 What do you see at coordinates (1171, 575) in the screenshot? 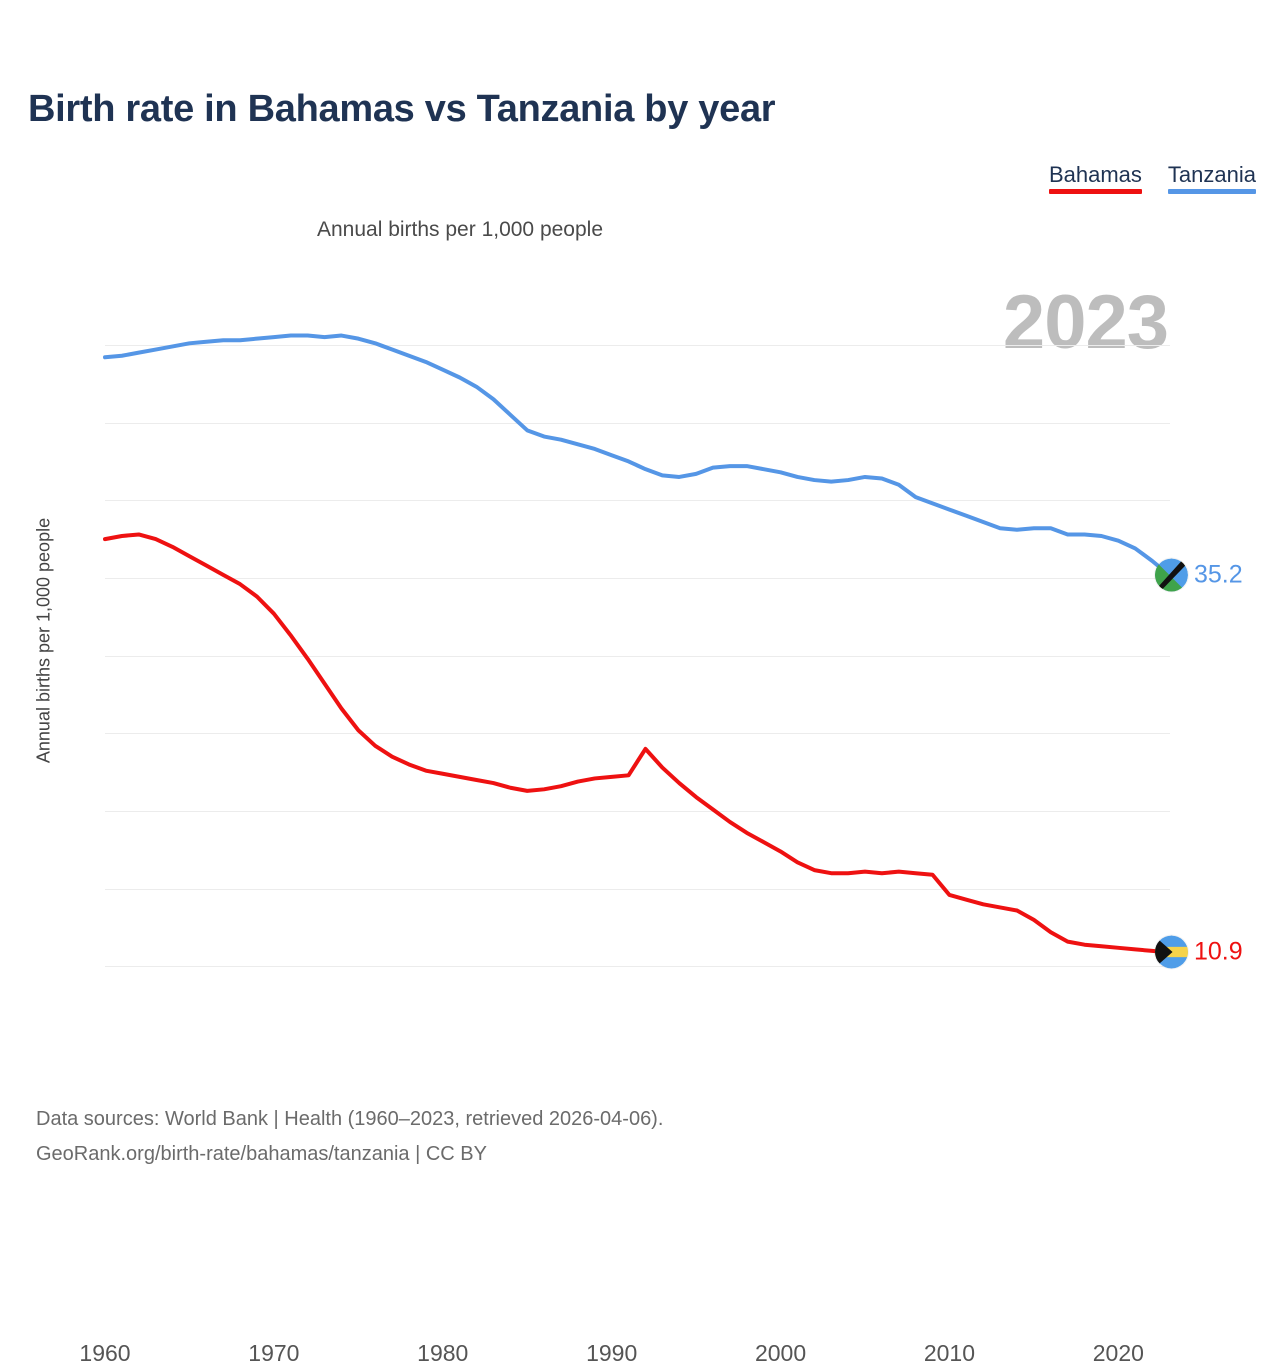
I see `tanzania-flag-icon` at bounding box center [1171, 575].